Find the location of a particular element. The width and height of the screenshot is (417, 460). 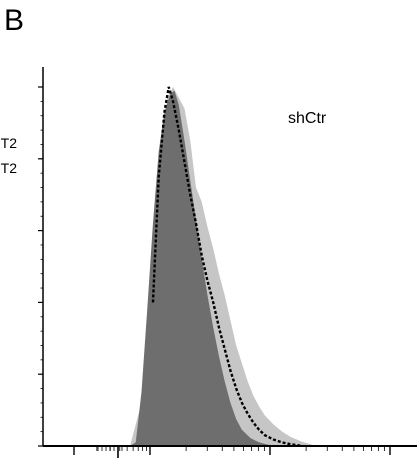

panel-label: B is located at coordinates (14, 20).